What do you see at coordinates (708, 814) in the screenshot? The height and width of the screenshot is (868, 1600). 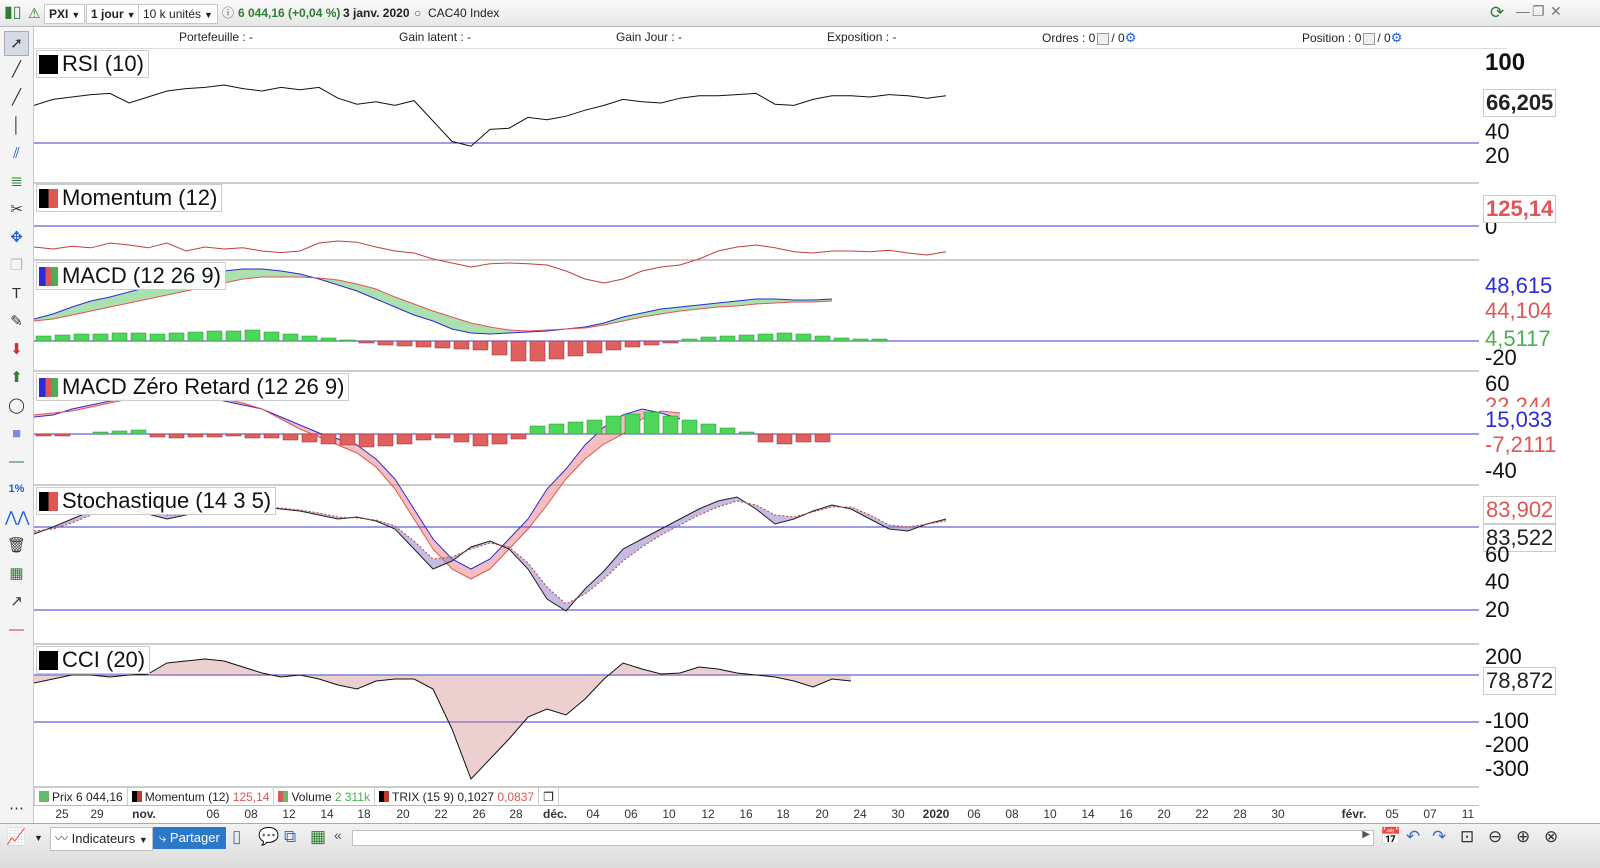 I see `date-tick: 12` at bounding box center [708, 814].